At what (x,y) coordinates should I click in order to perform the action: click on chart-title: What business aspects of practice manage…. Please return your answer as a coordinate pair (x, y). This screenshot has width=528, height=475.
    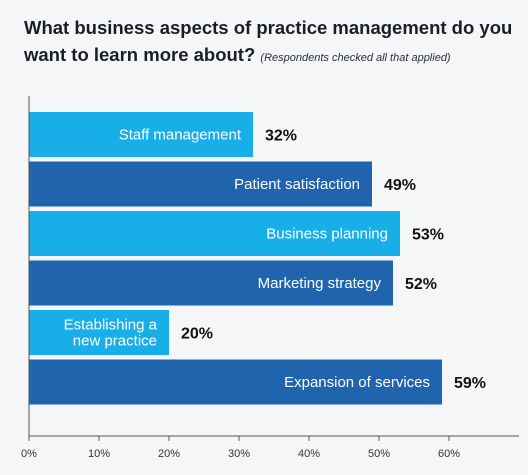
    Looking at the image, I should click on (268, 41).